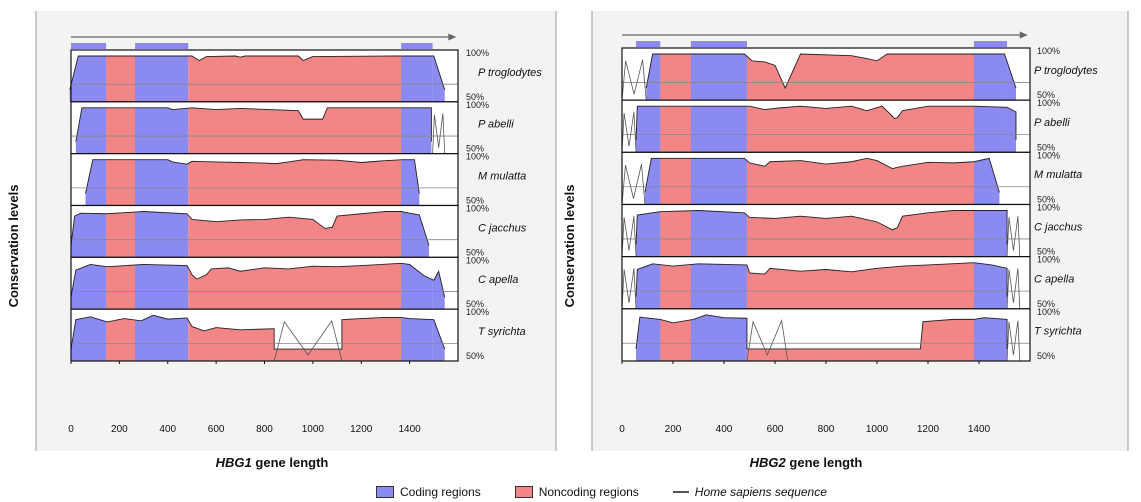 Image resolution: width=1141 pixels, height=502 pixels. I want to click on hbg1-species-label: P troglodytes, so click(510, 73).